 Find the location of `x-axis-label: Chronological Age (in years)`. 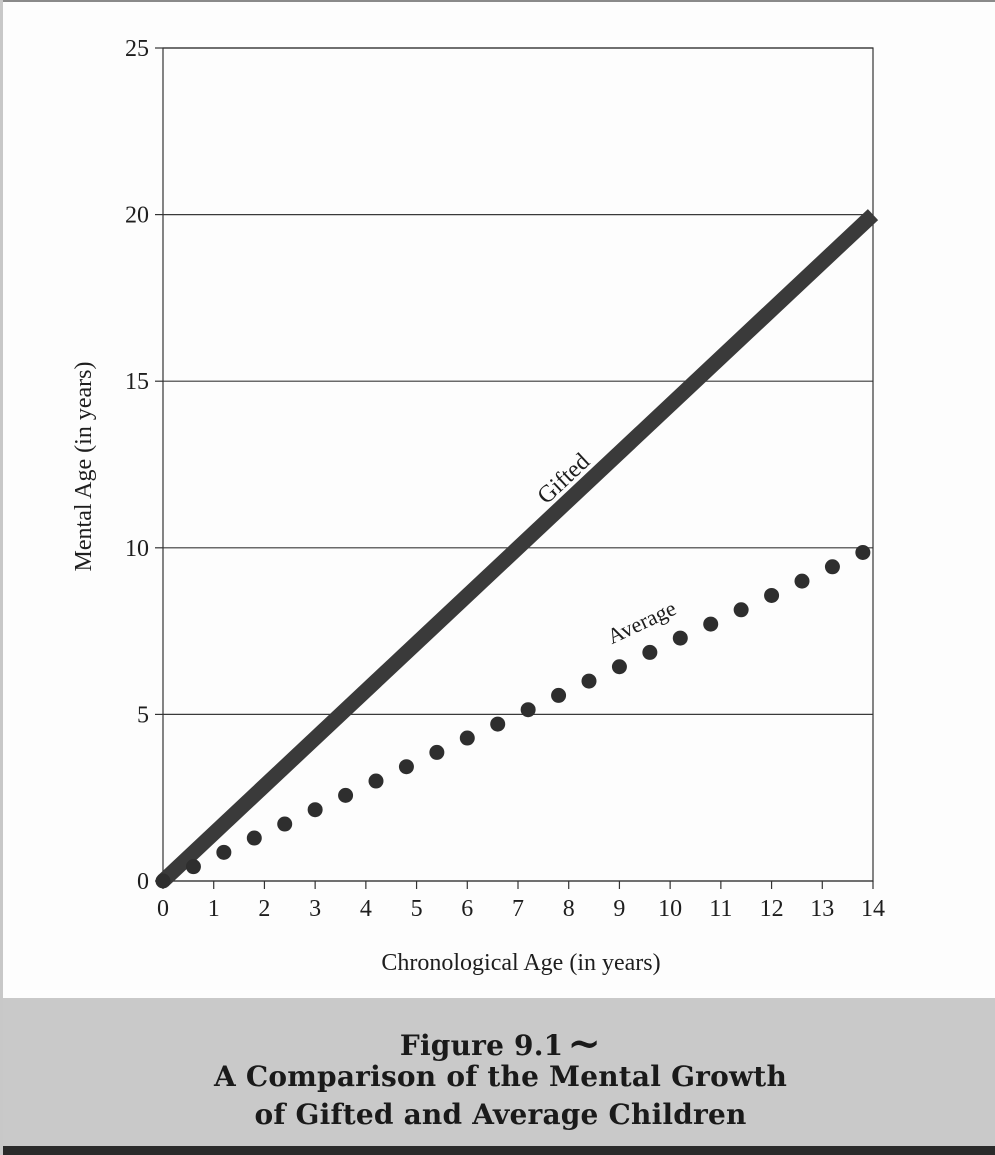

x-axis-label: Chronological Age (in years) is located at coordinates (520, 963).